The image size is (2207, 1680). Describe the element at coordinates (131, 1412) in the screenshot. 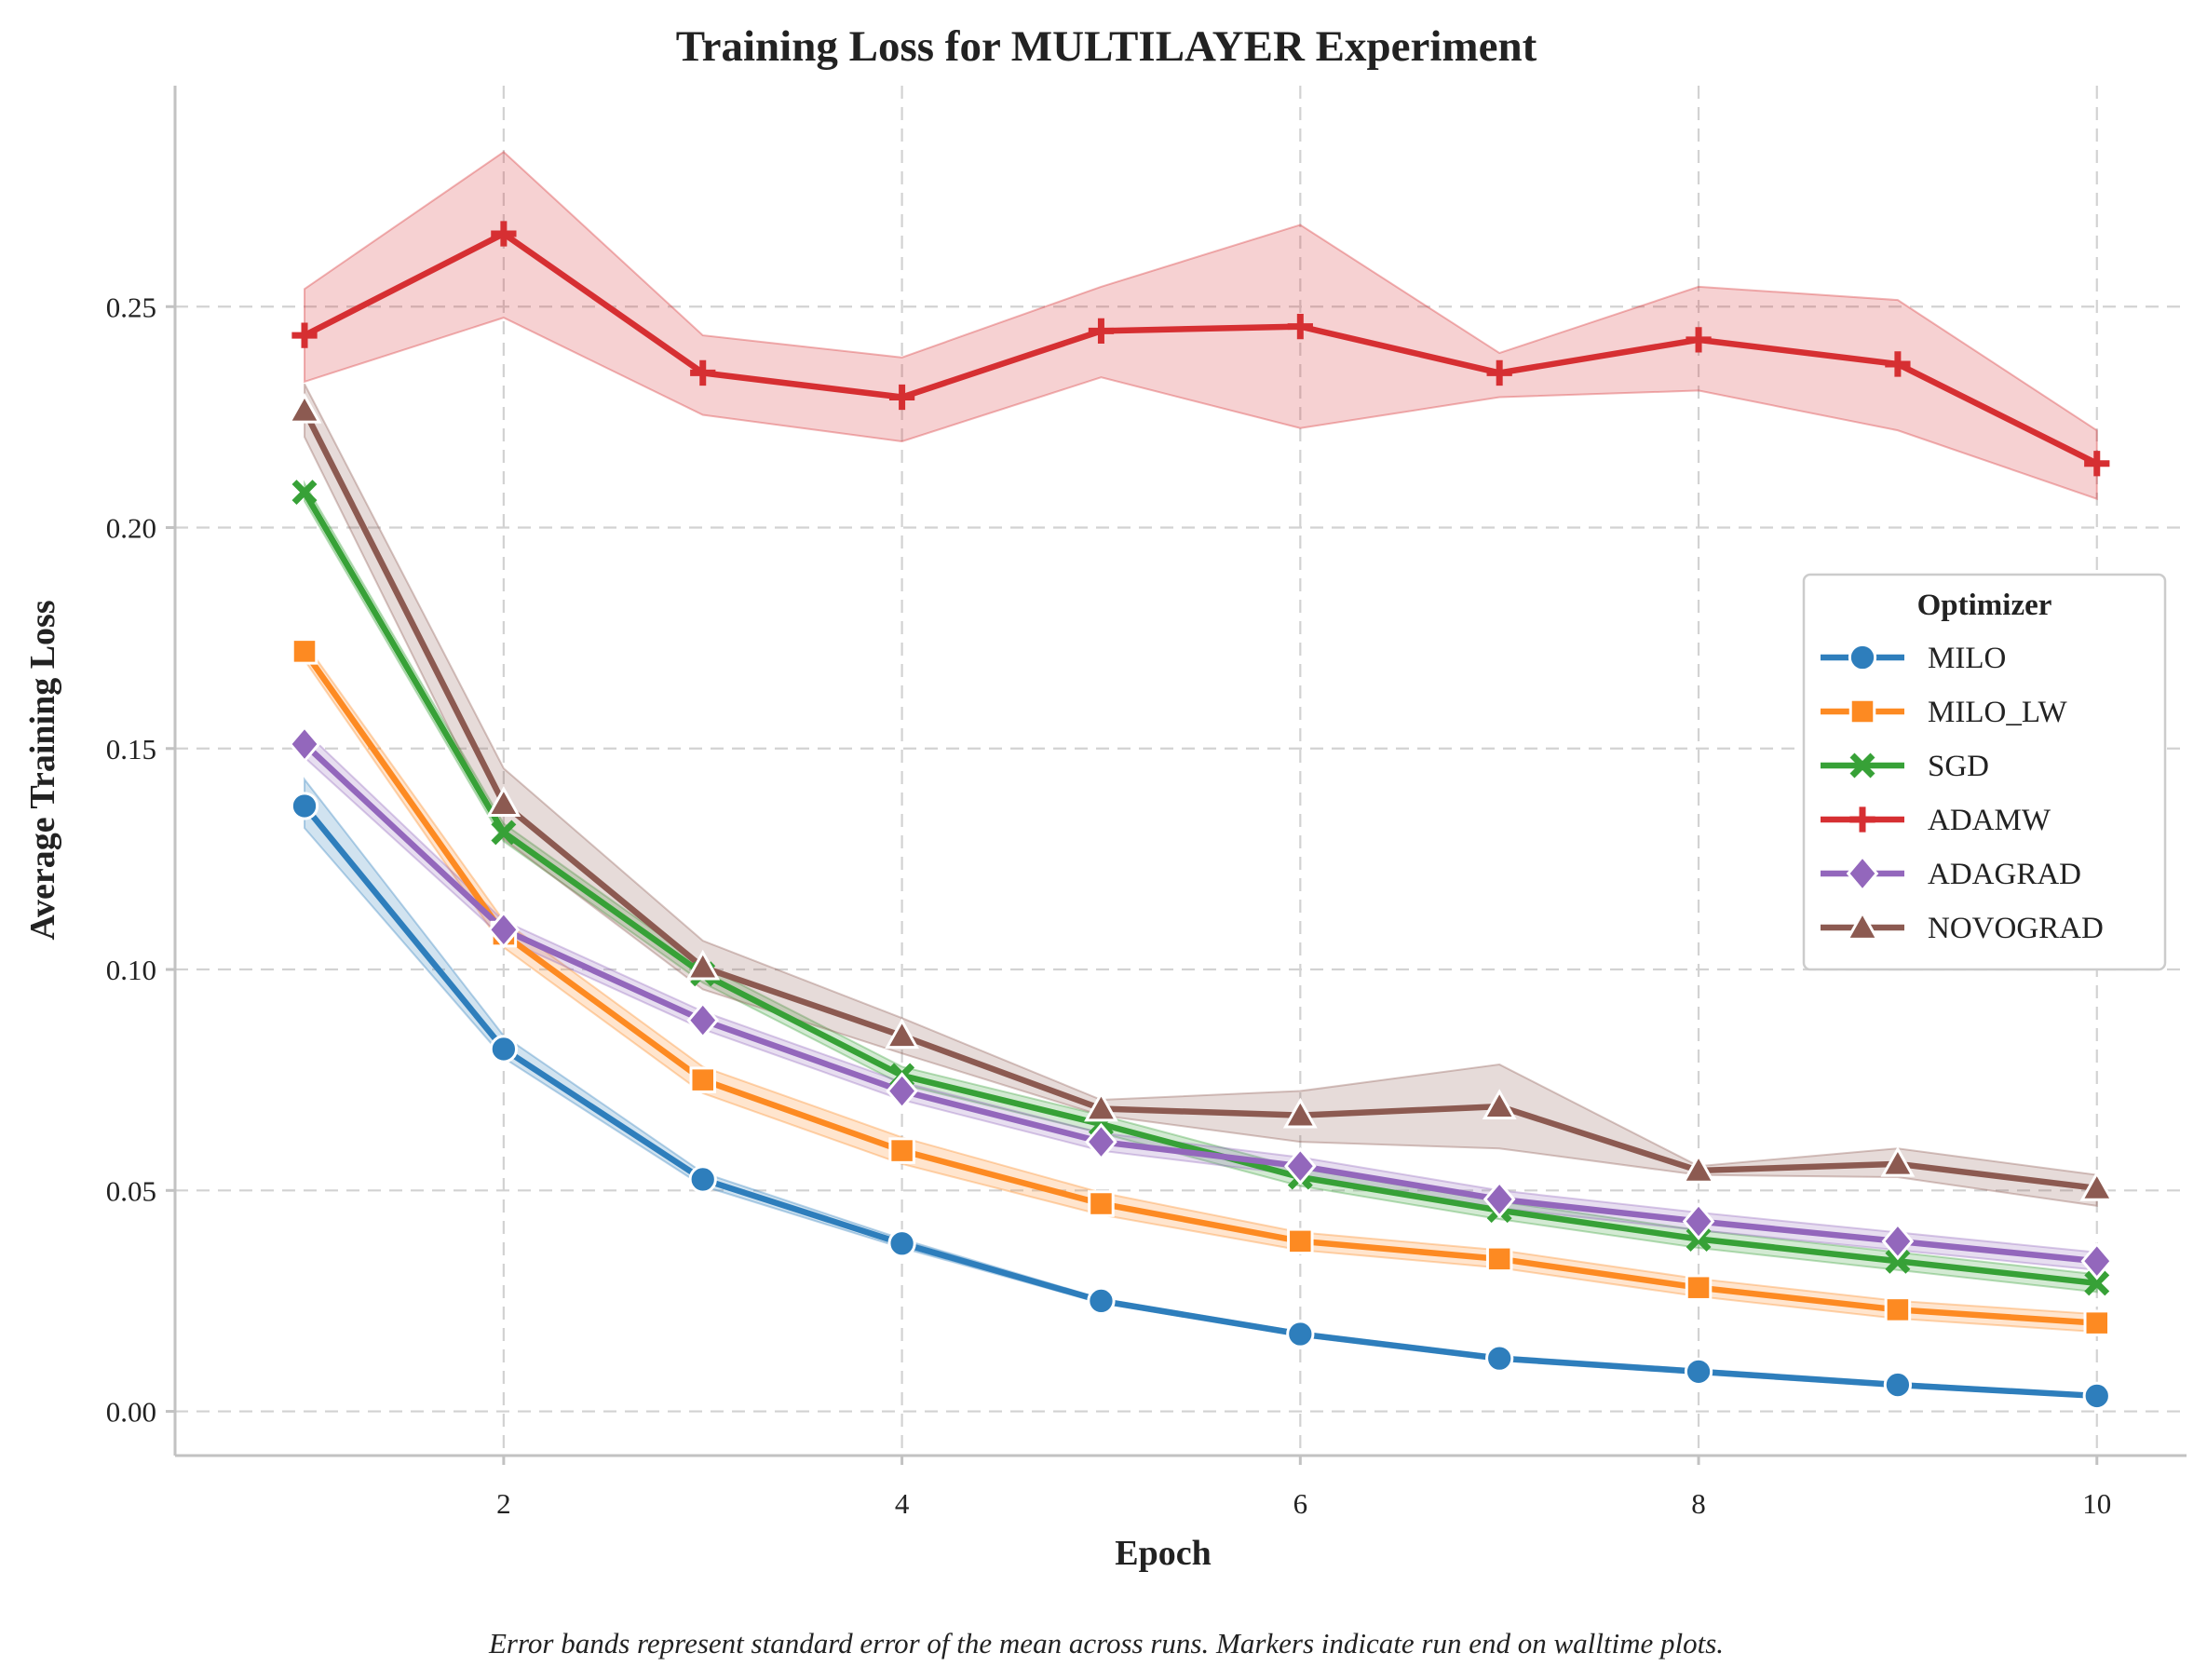

I see `y-tick-label: 0.00` at that location.